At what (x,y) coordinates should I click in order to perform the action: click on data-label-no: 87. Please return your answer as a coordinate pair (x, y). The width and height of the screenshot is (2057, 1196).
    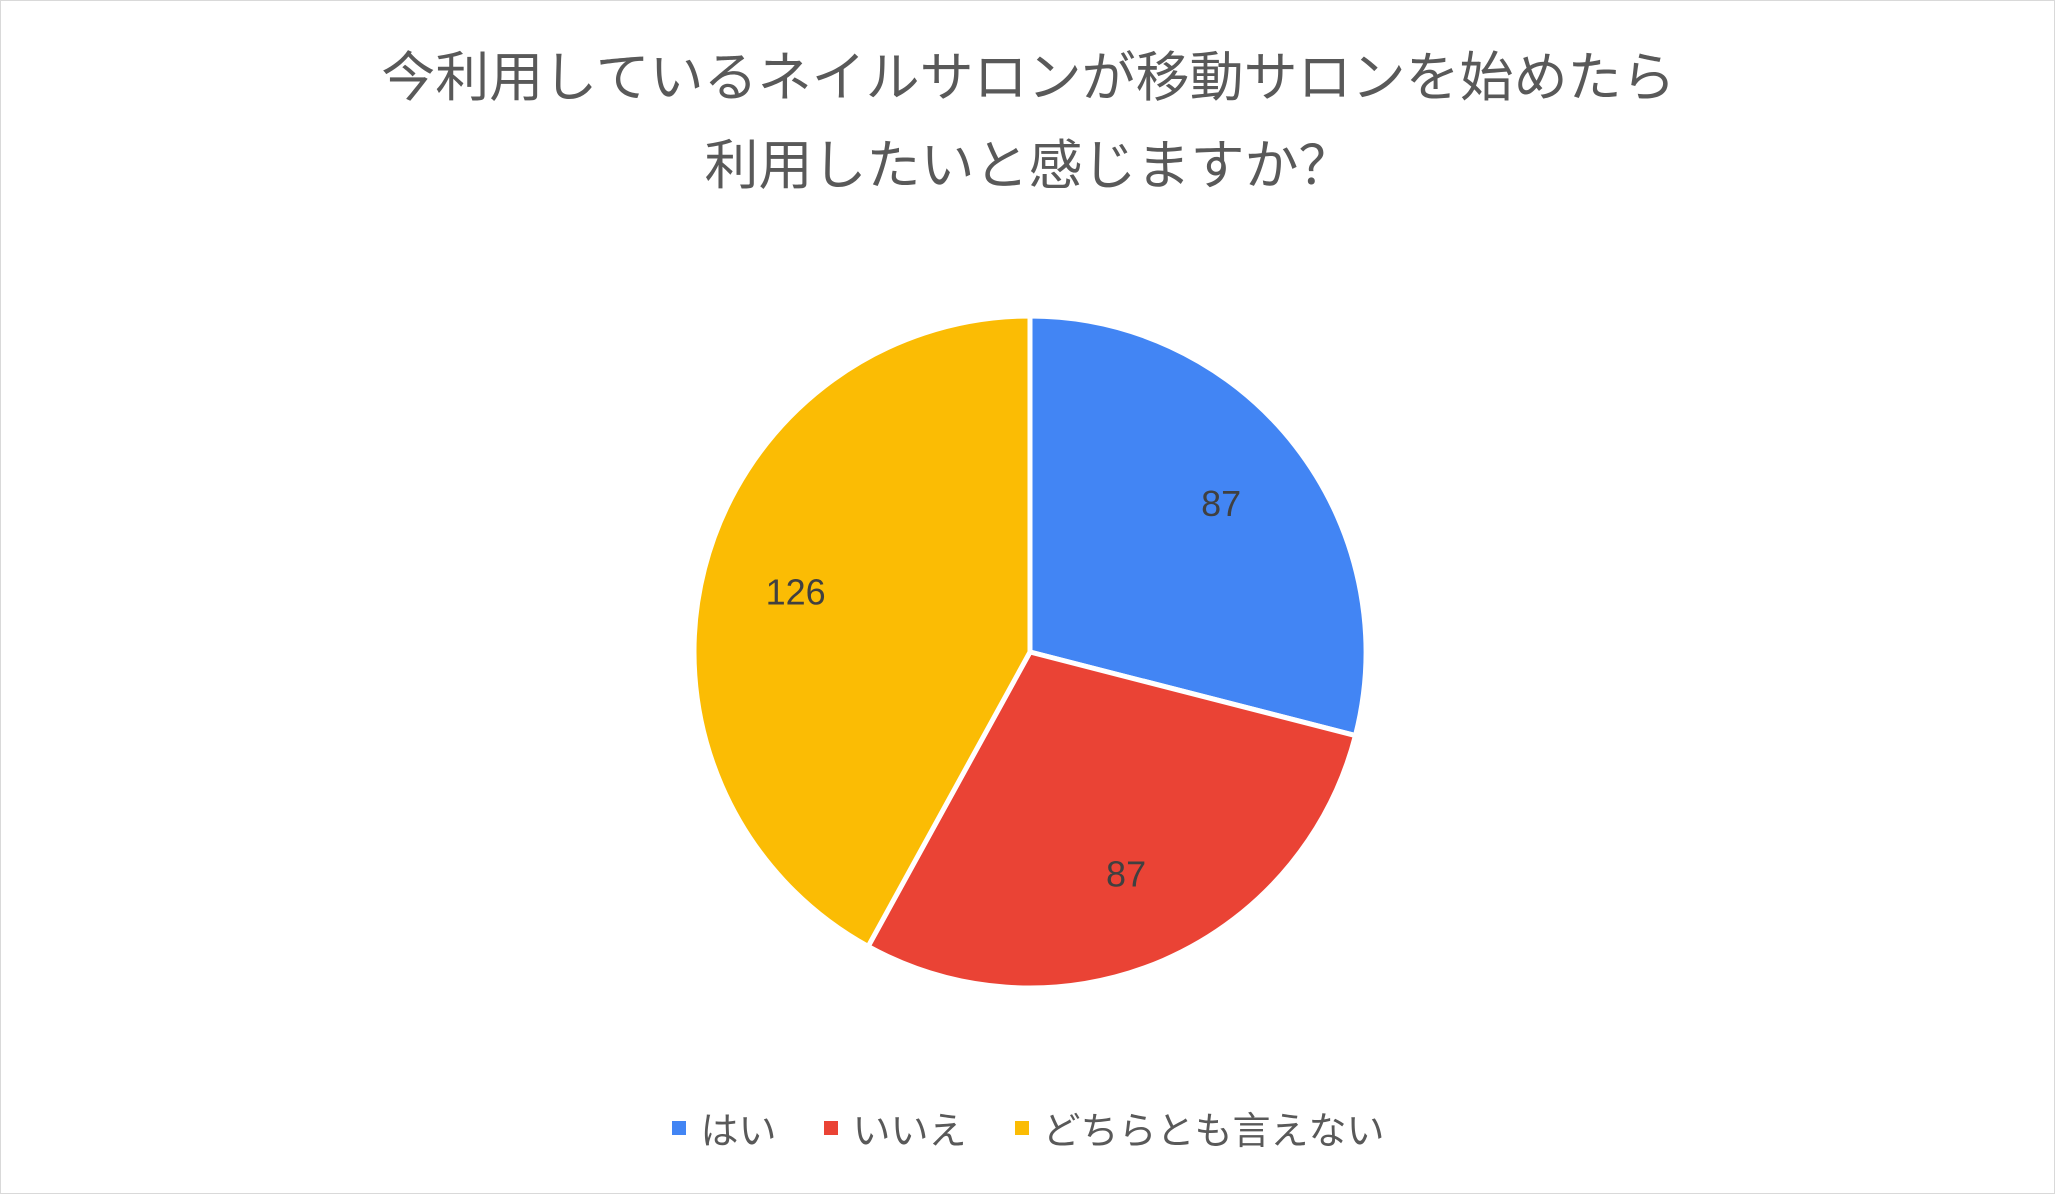
    Looking at the image, I should click on (1126, 874).